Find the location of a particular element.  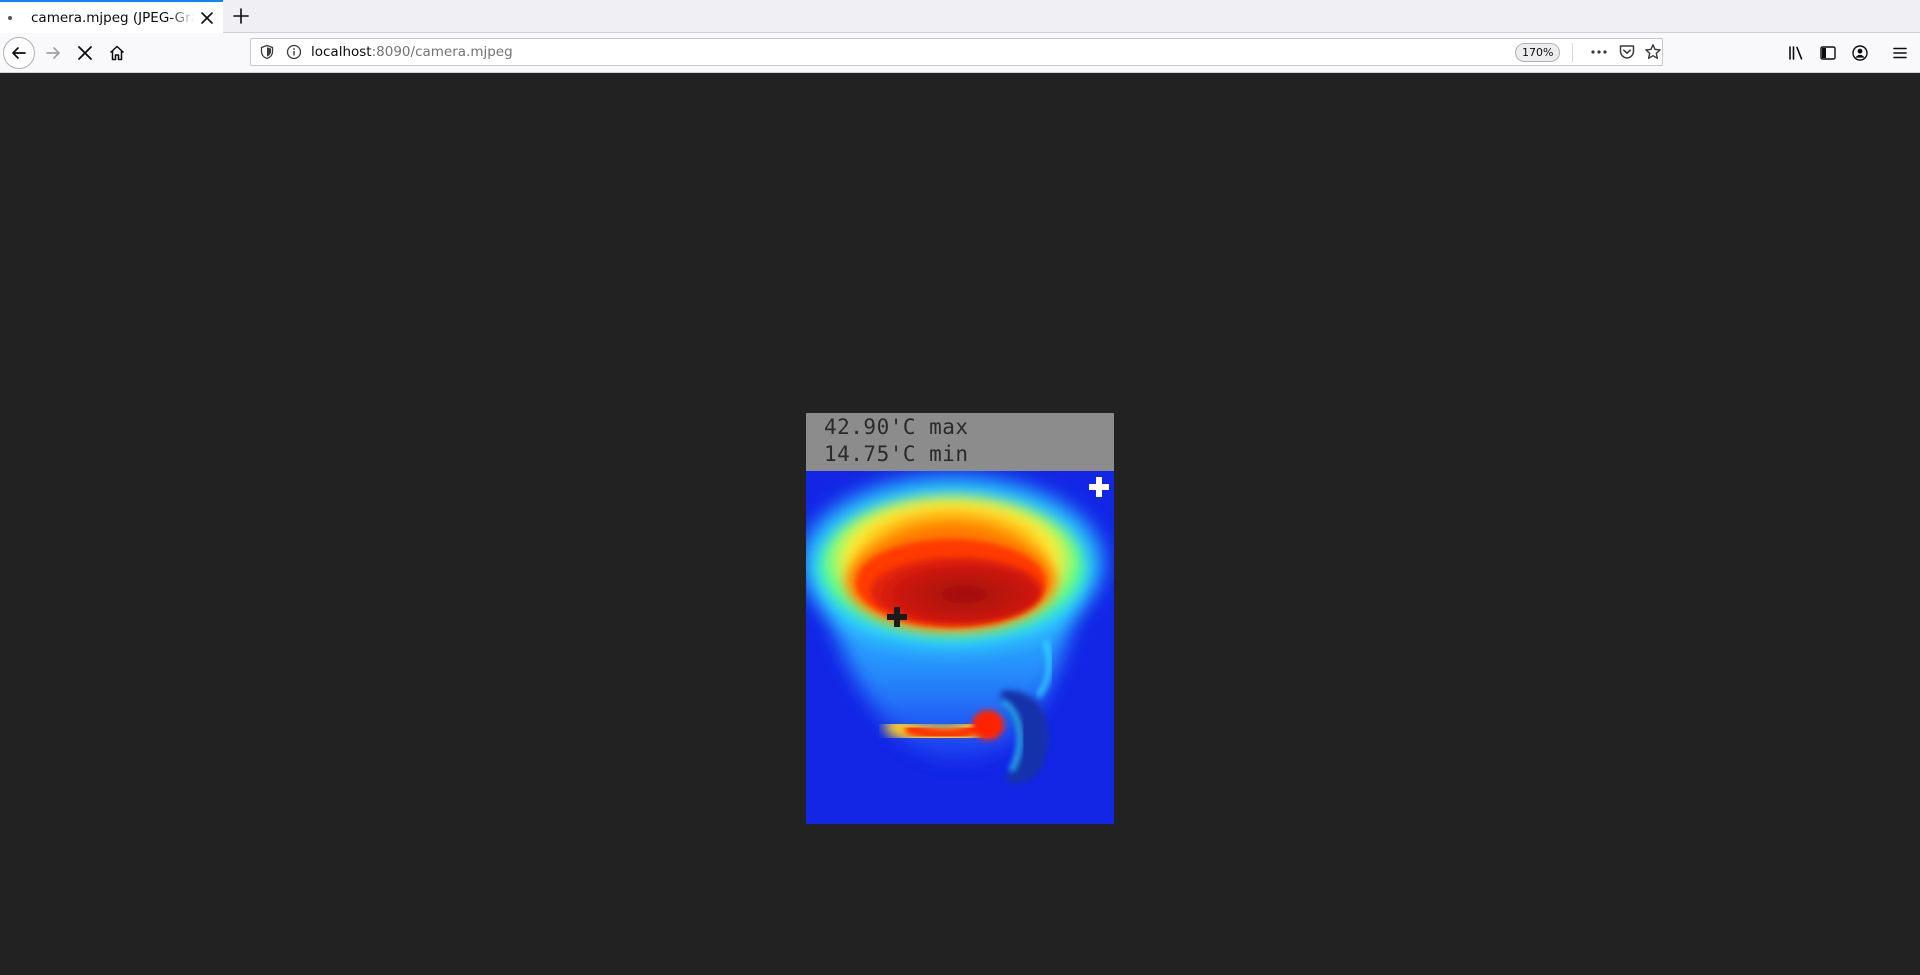

arrow-left-icon is located at coordinates (19, 53).